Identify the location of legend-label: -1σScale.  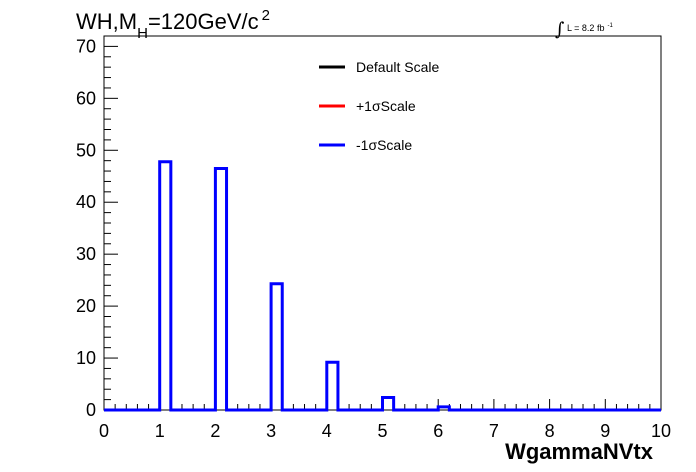
(384, 145).